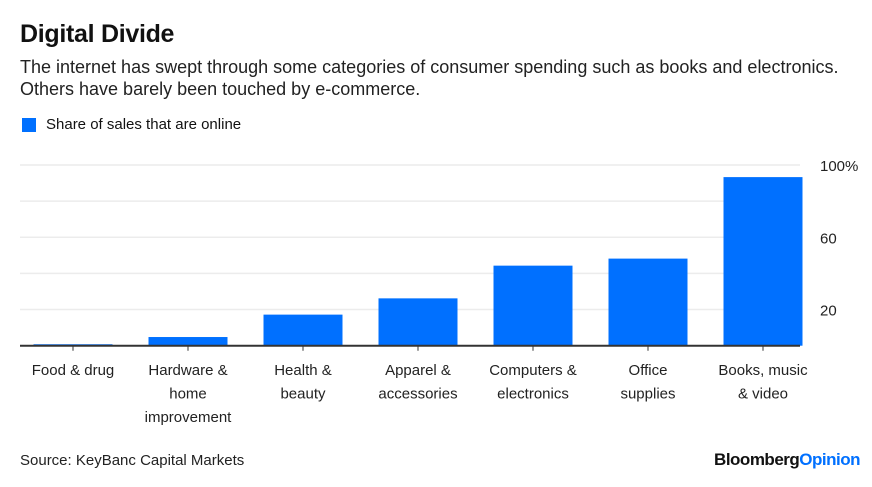 This screenshot has height=487, width=872. What do you see at coordinates (417, 394) in the screenshot?
I see `x-tick-label: accessories` at bounding box center [417, 394].